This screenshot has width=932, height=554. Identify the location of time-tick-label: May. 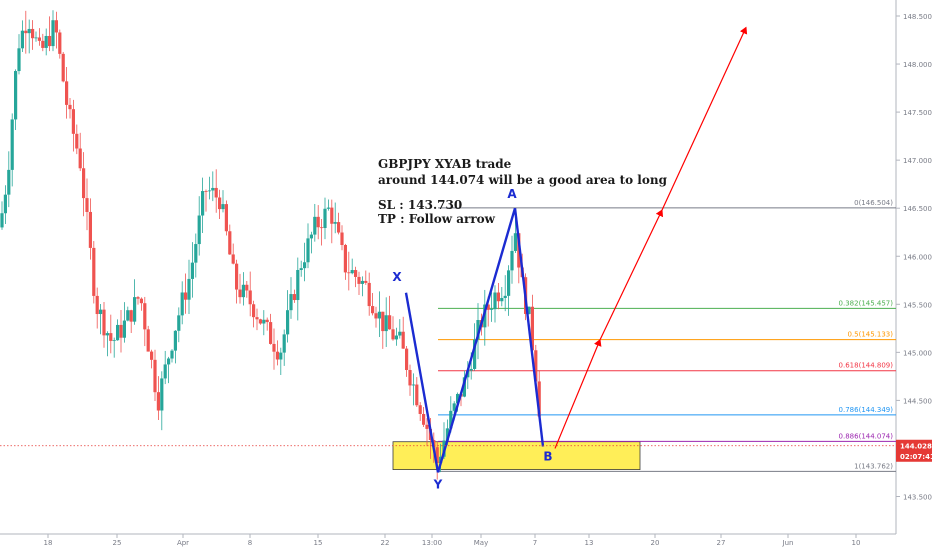
(481, 543).